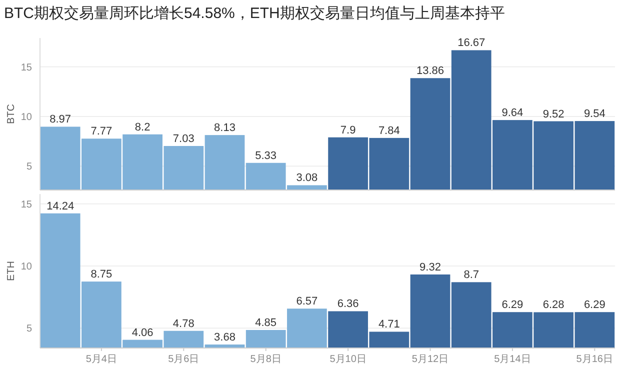 The image size is (640, 370). Describe the element at coordinates (11, 114) in the screenshot. I see `y-axis-title: BTC` at that location.